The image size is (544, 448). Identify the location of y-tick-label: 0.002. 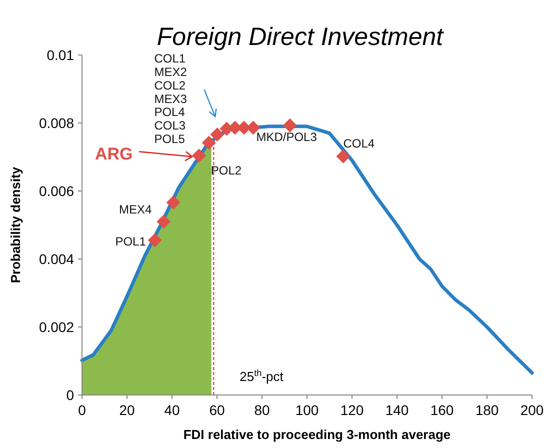
(56, 327).